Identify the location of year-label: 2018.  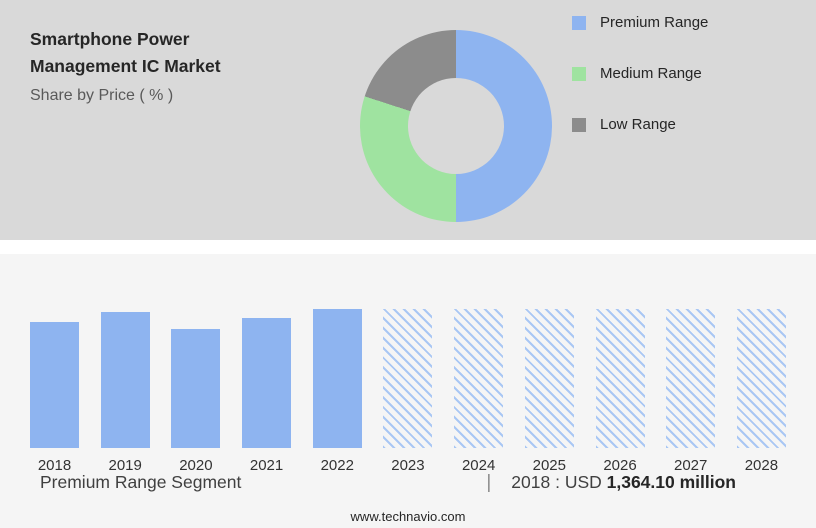
(54, 465).